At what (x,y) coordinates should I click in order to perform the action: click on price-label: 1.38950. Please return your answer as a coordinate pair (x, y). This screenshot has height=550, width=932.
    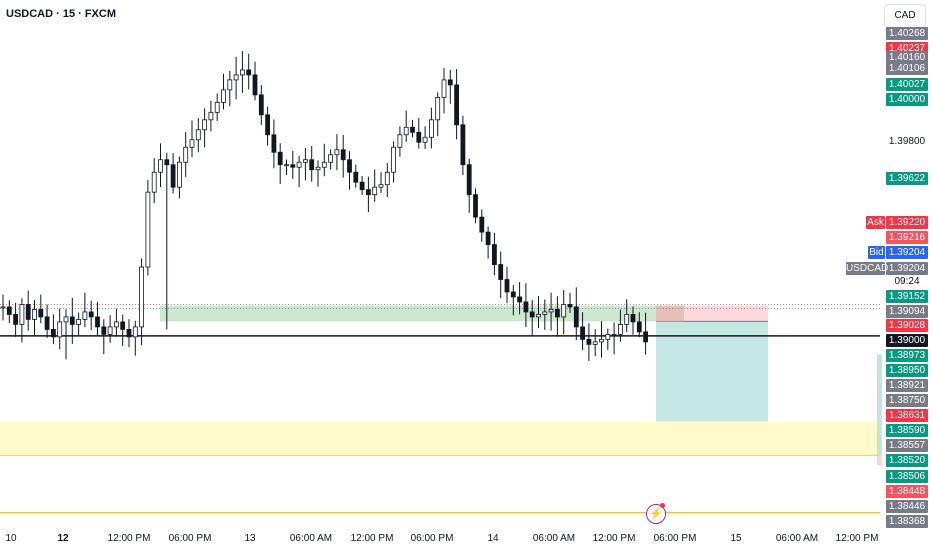
    Looking at the image, I should click on (907, 370).